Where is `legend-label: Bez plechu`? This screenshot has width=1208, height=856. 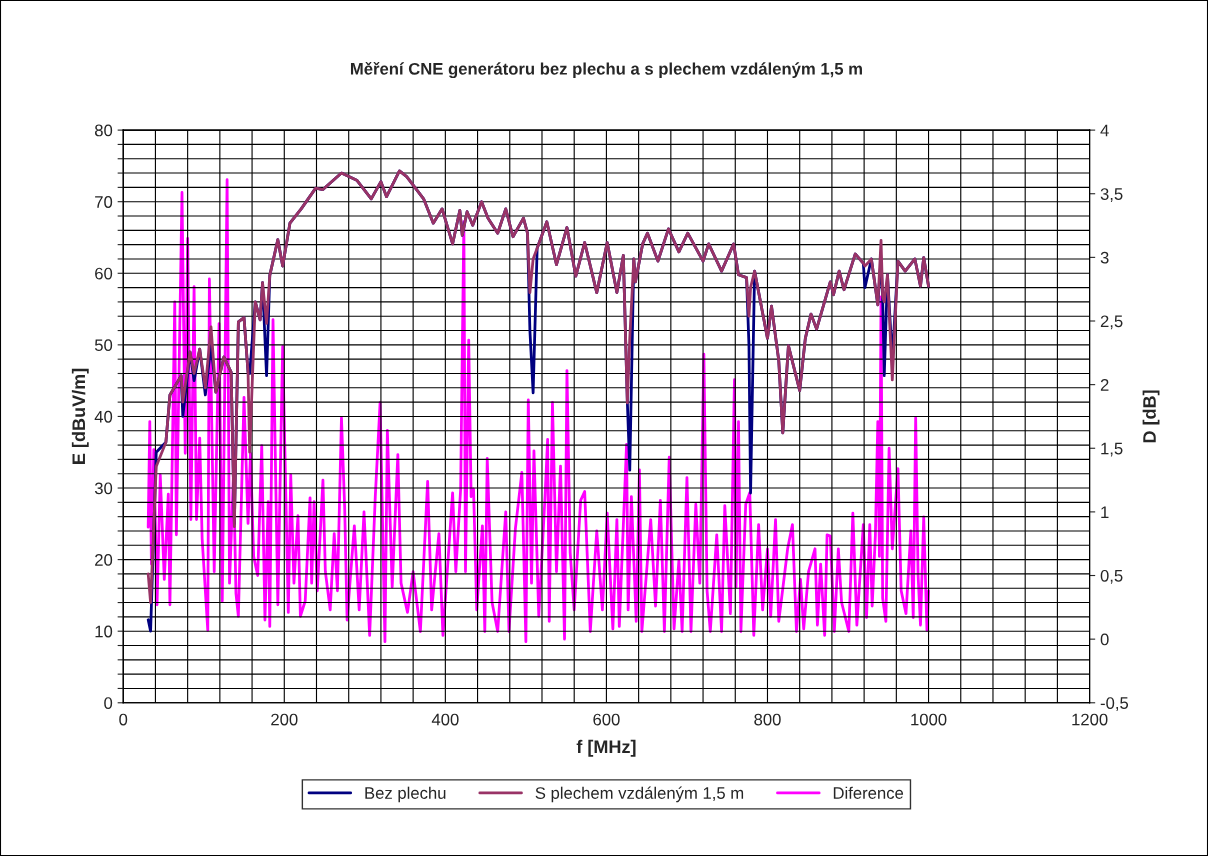
legend-label: Bez plechu is located at coordinates (405, 794).